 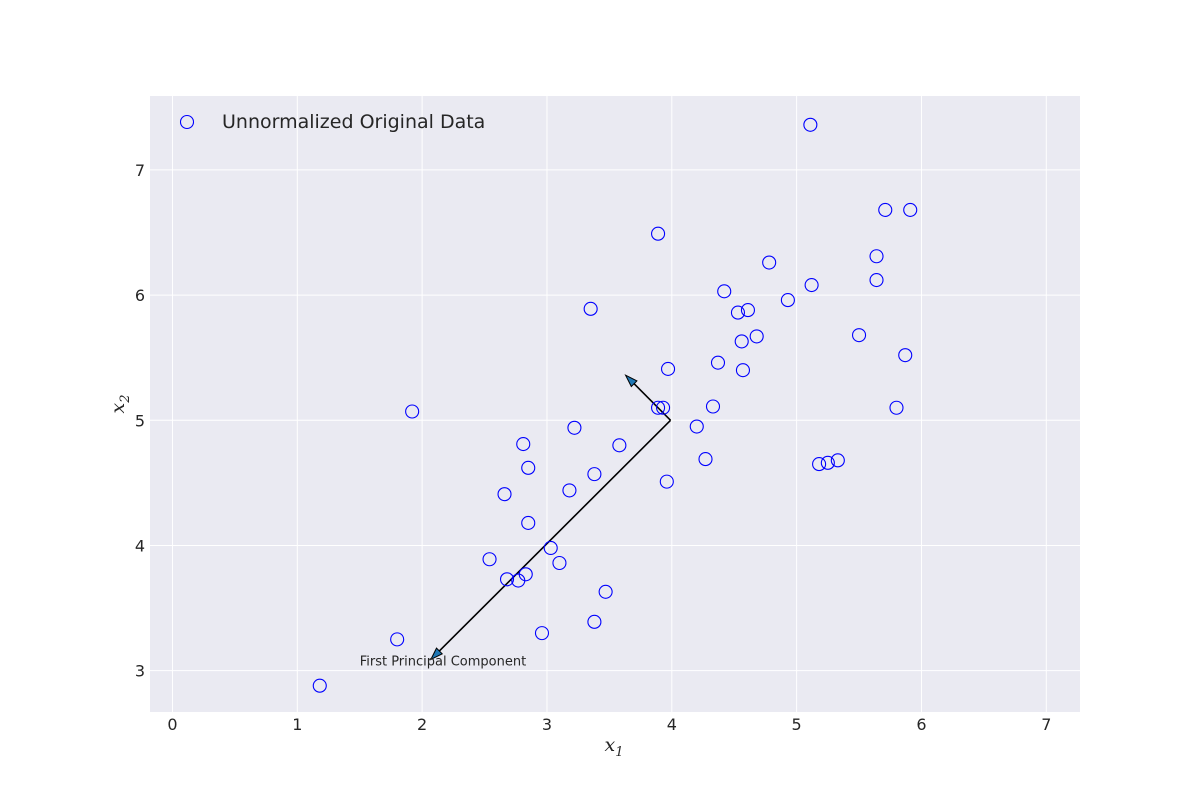 I want to click on legend: Unnormalized Original Data, so click(x=332, y=122).